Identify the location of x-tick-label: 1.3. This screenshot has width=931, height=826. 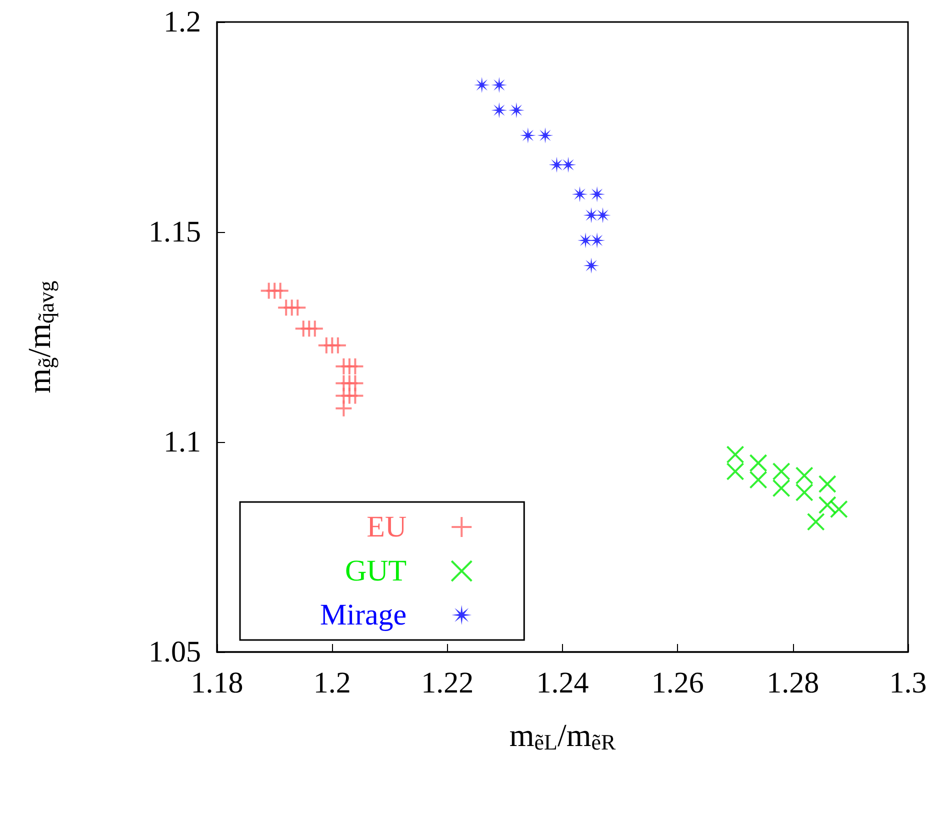
(908, 683).